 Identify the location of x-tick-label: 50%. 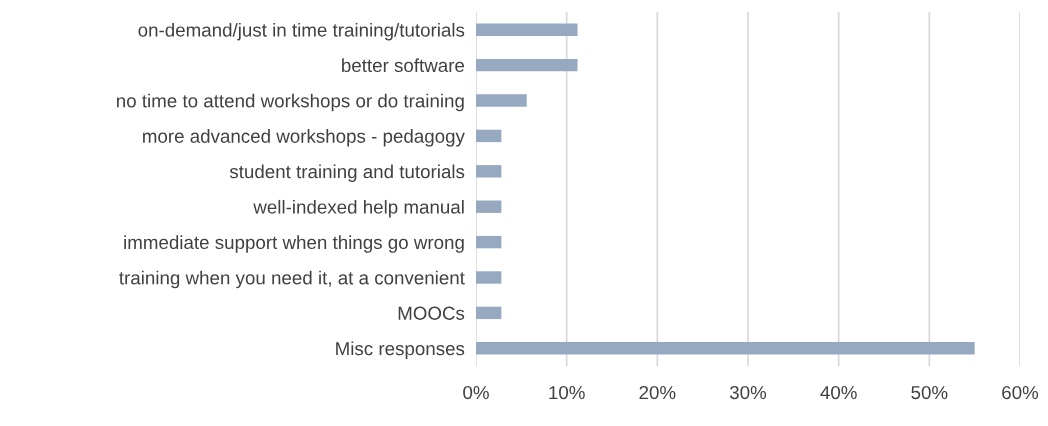
(929, 392).